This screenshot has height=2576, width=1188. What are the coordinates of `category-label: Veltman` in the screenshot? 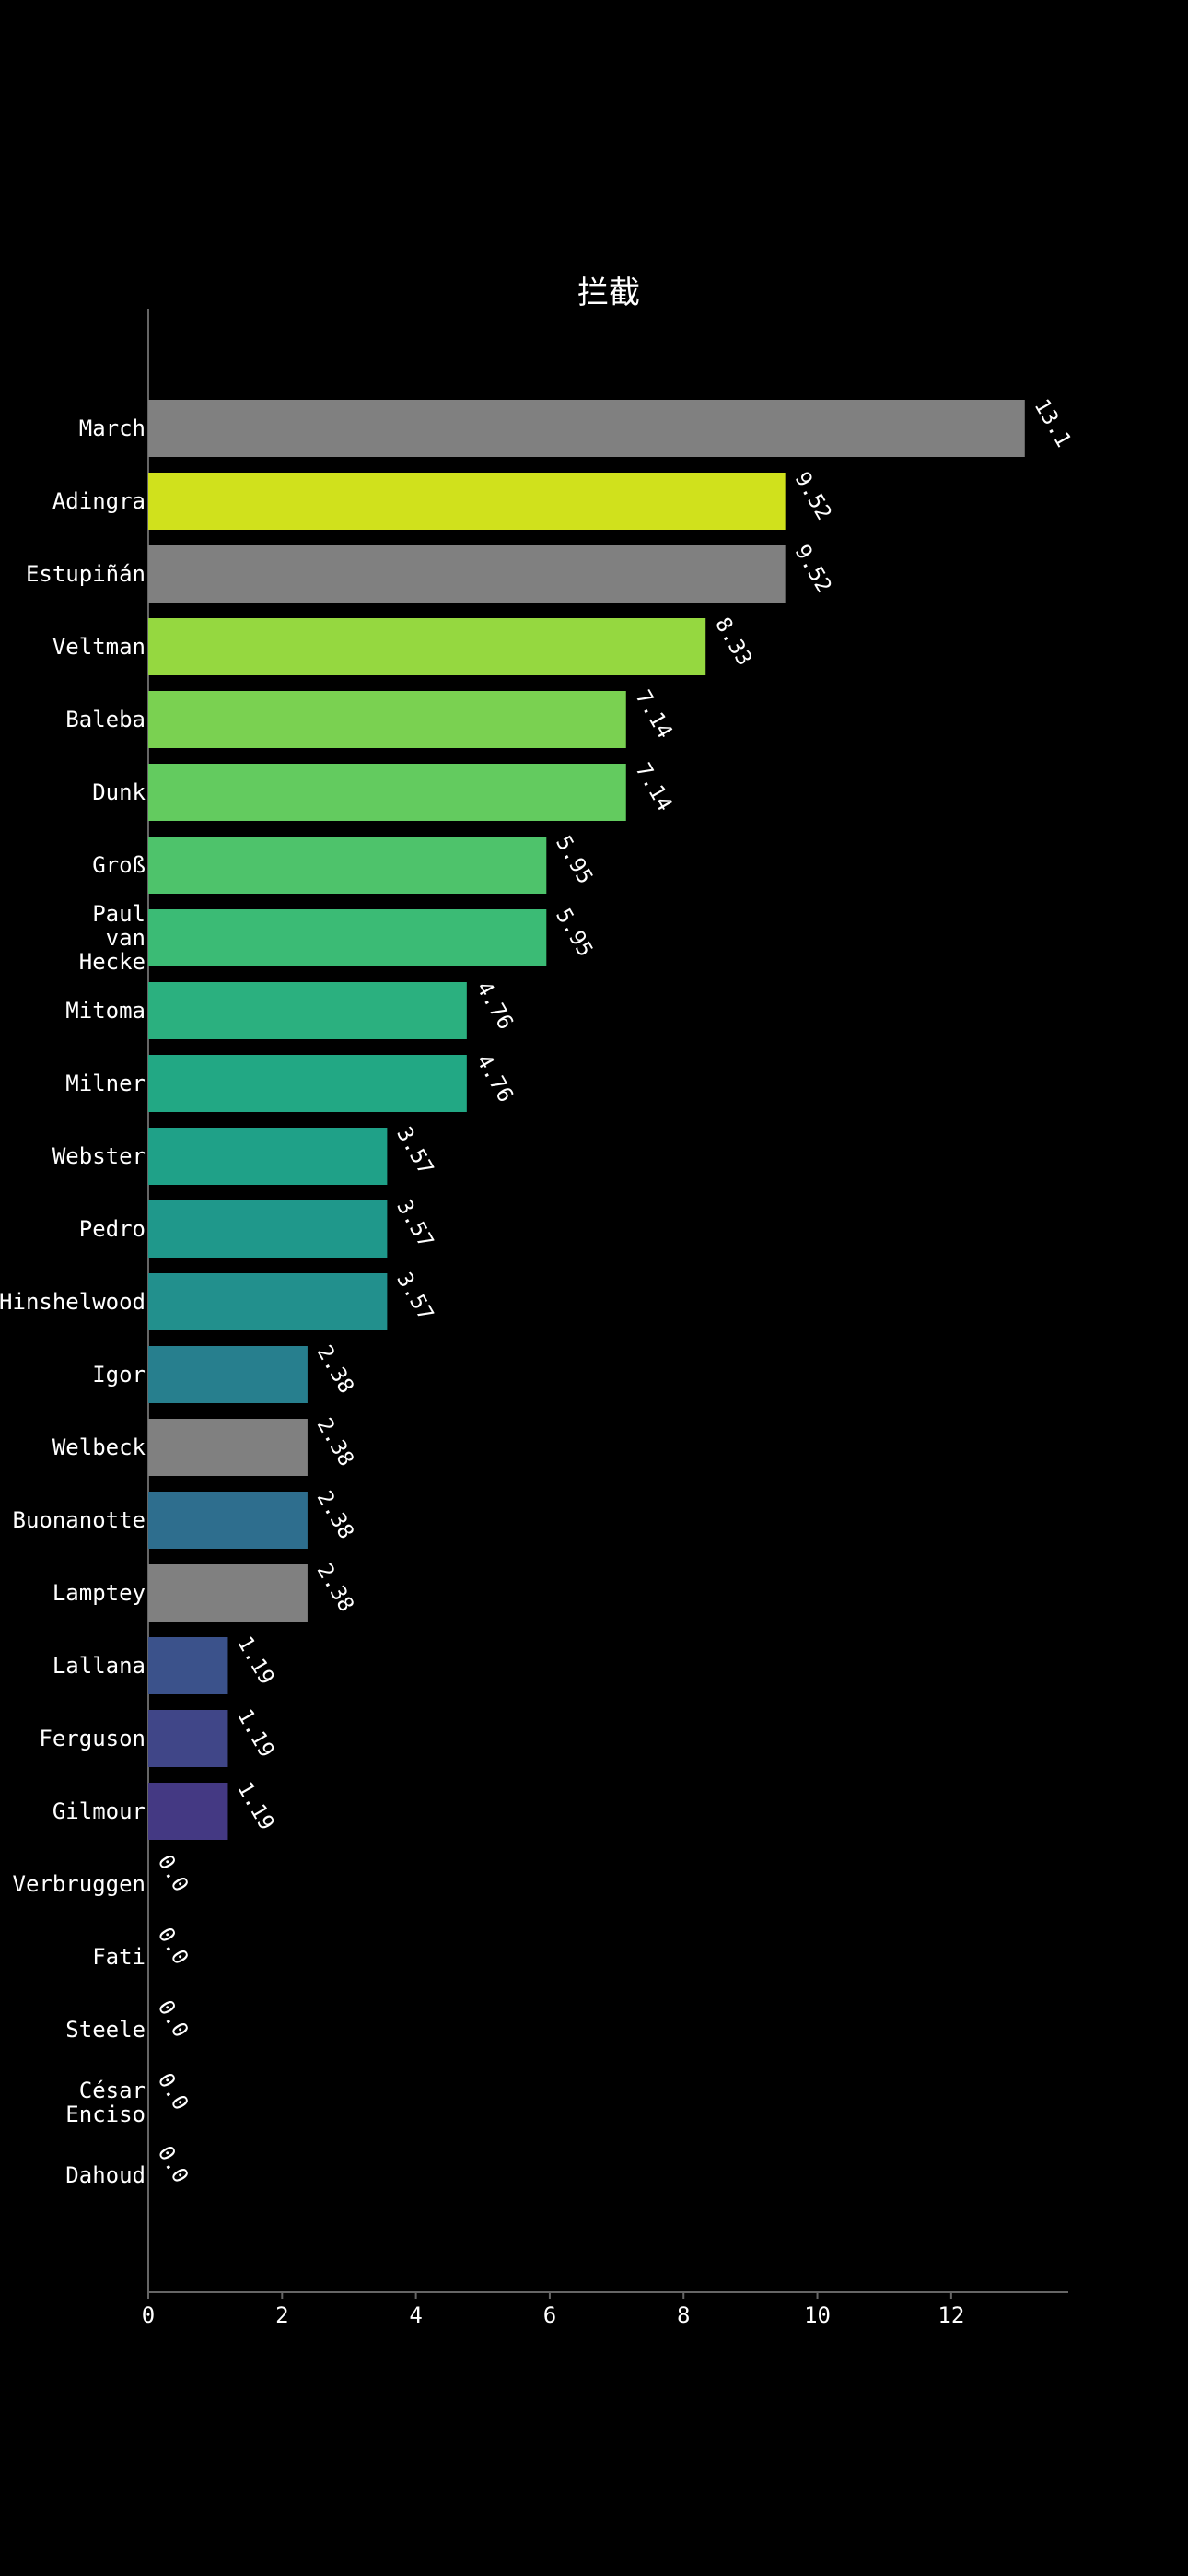 It's located at (99, 647).